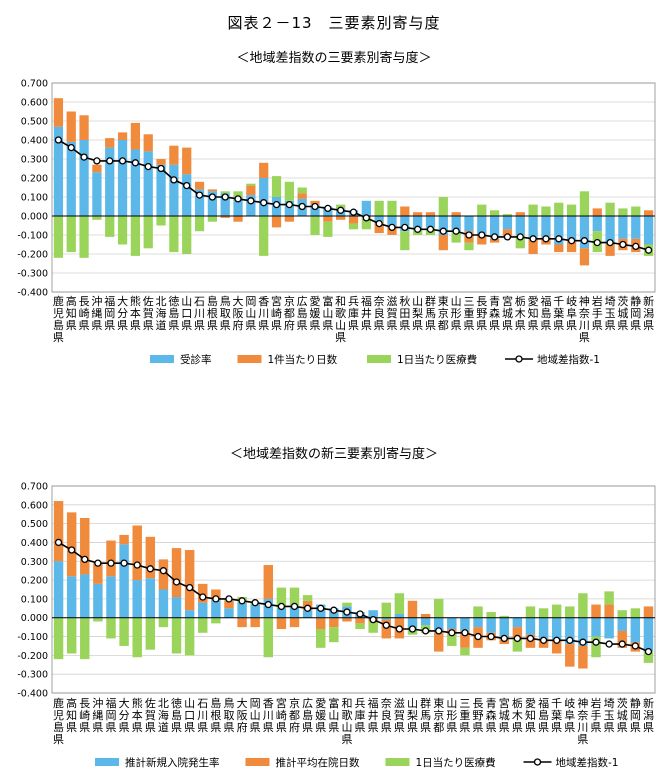  Describe the element at coordinates (96, 313) in the screenshot. I see `x-category-label: 沖縄県` at that location.